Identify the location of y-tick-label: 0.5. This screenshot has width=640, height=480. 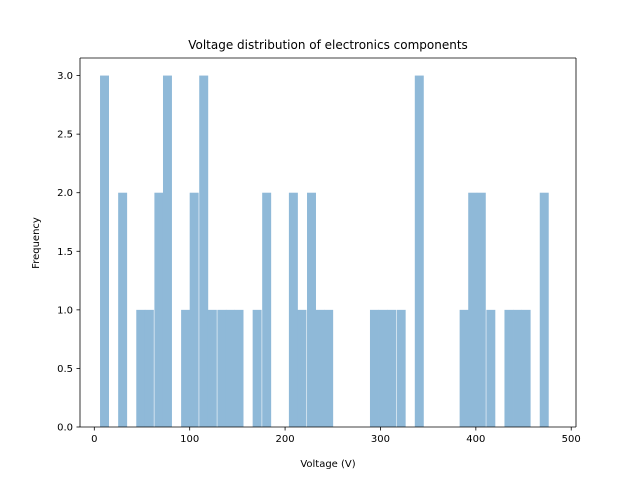
(65, 369).